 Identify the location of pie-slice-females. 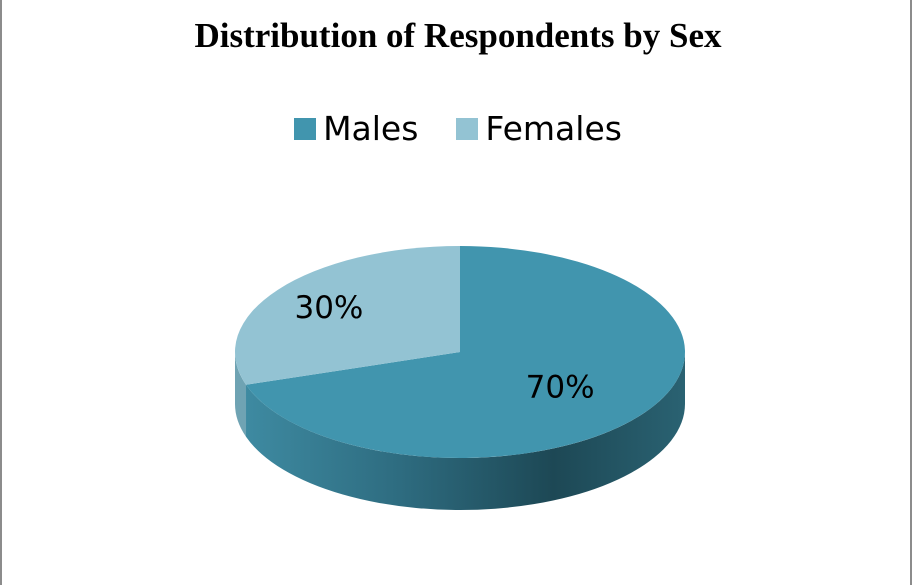
(347, 315).